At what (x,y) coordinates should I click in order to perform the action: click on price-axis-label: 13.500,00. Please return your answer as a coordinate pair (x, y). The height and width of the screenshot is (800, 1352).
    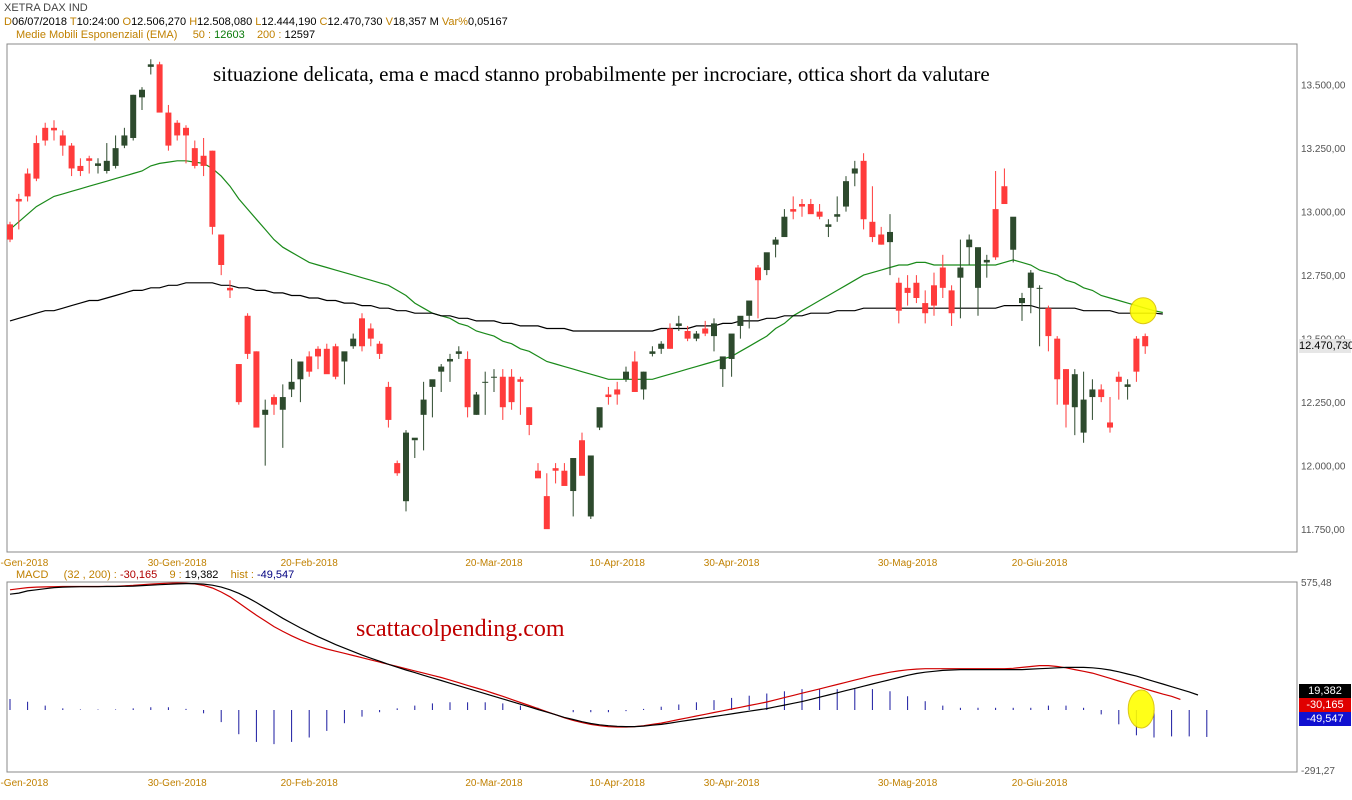
    Looking at the image, I should click on (1323, 86).